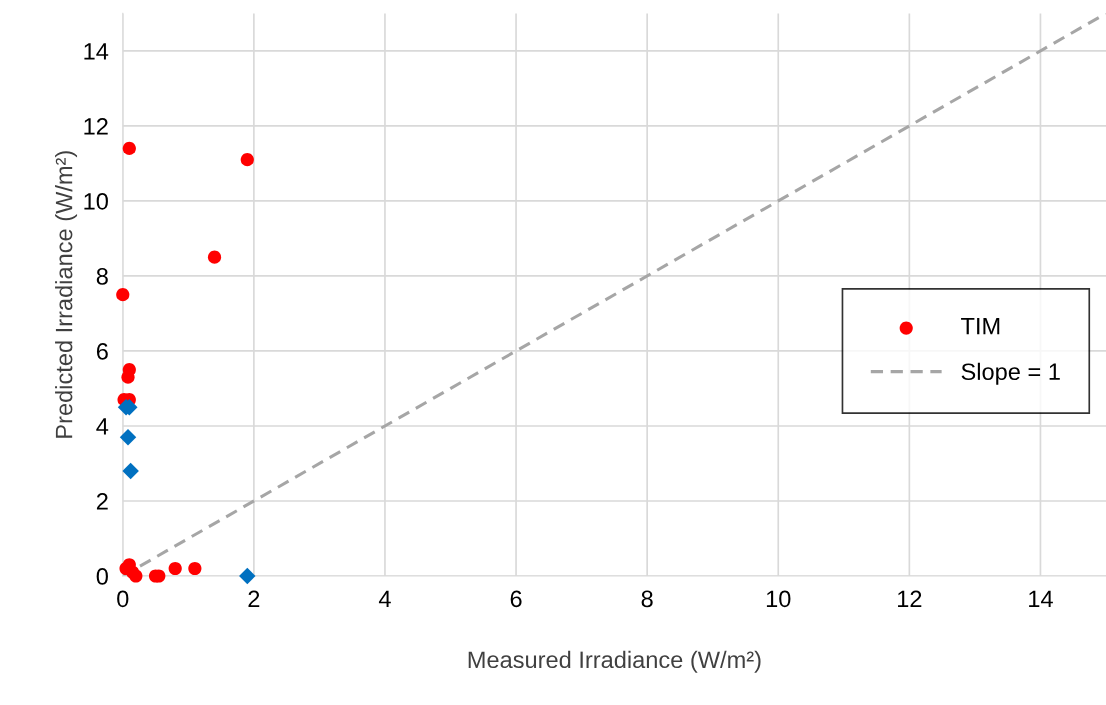  I want to click on legend-label: Slope = 1, so click(1010, 373).